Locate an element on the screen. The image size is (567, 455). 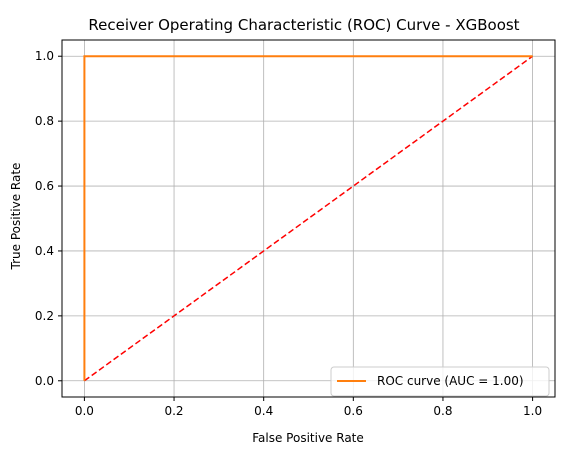
x-tick-label: 0.2 is located at coordinates (173, 411).